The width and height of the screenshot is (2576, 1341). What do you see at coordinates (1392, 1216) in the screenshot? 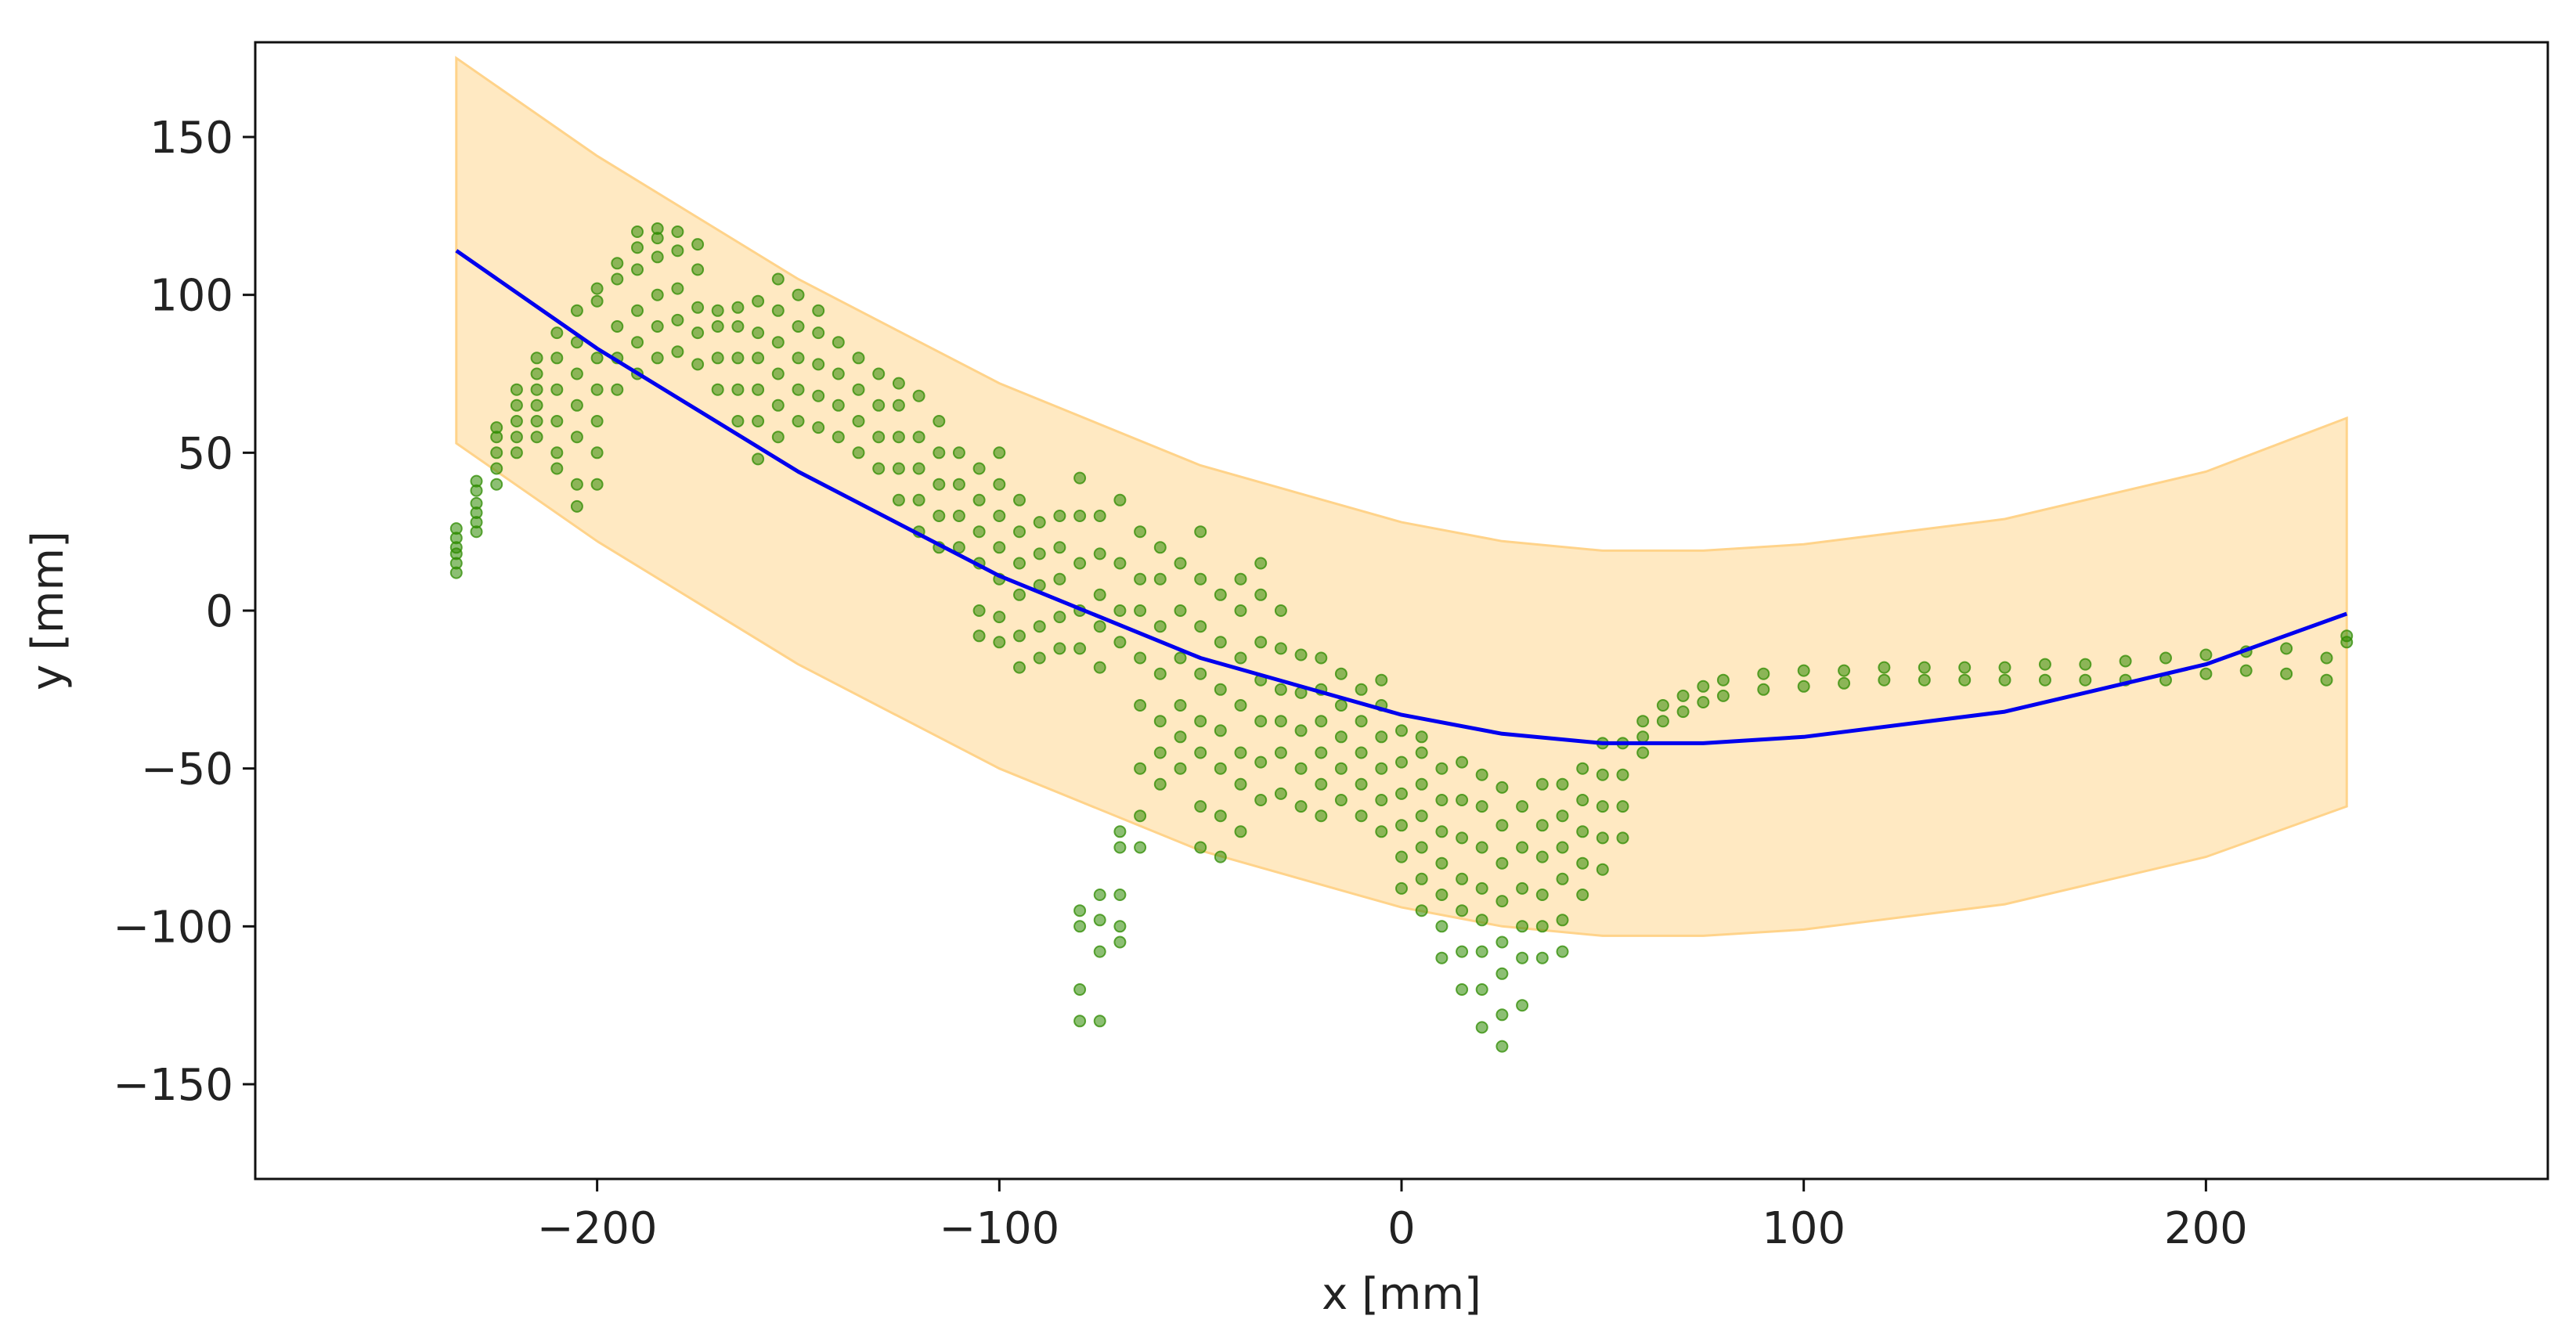
I see `x-axis-ticks: −200 −100 0 100 200` at bounding box center [1392, 1216].